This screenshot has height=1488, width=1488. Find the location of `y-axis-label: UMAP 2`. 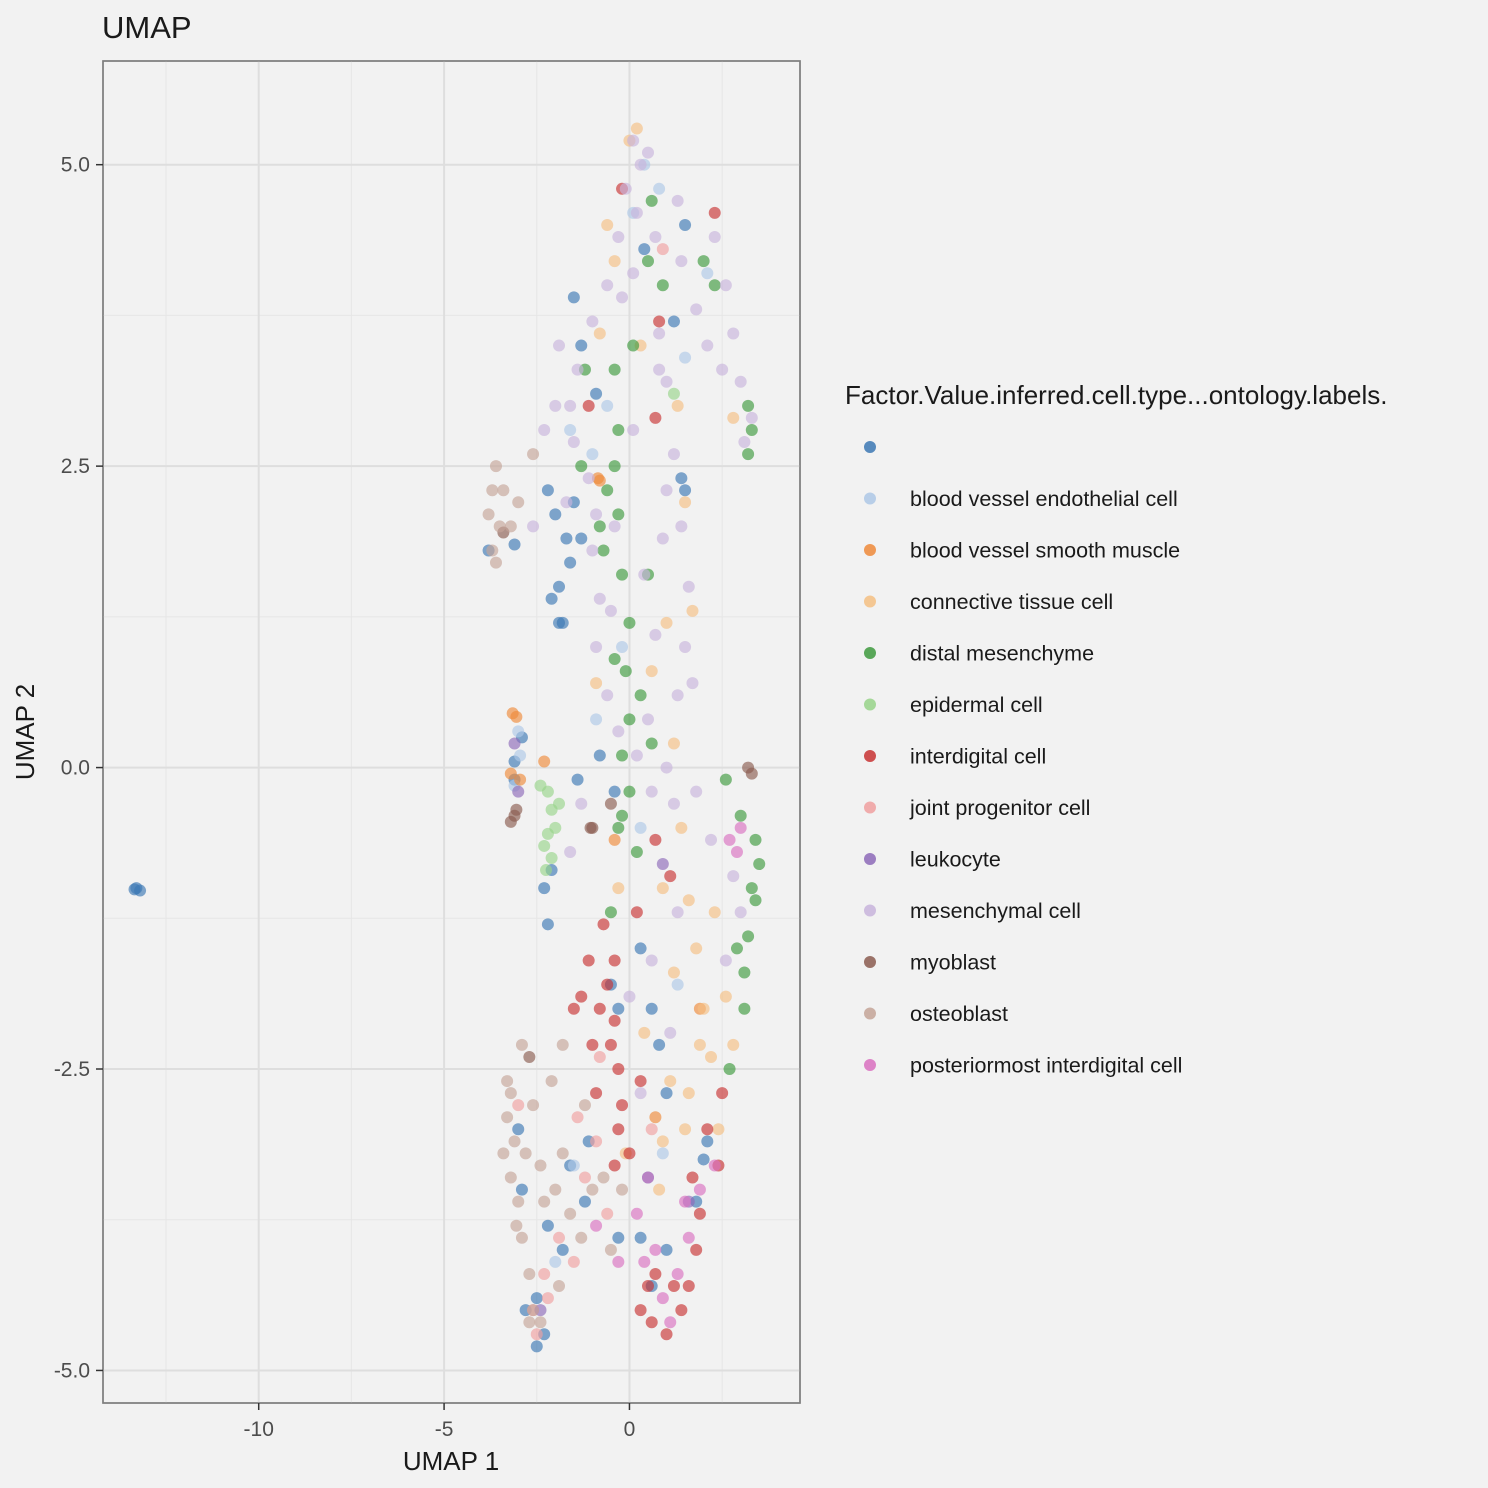

y-axis-label: UMAP 2 is located at coordinates (25, 732).